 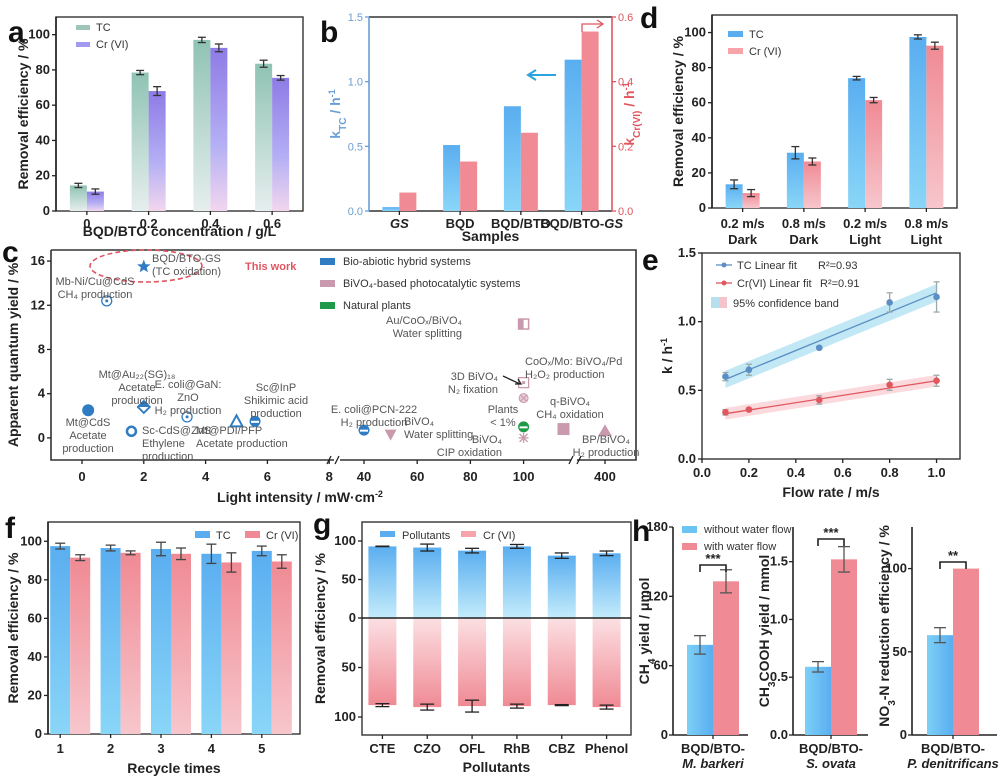 What do you see at coordinates (715, 302) in the screenshot?
I see `legend-band-swatch-blue` at bounding box center [715, 302].